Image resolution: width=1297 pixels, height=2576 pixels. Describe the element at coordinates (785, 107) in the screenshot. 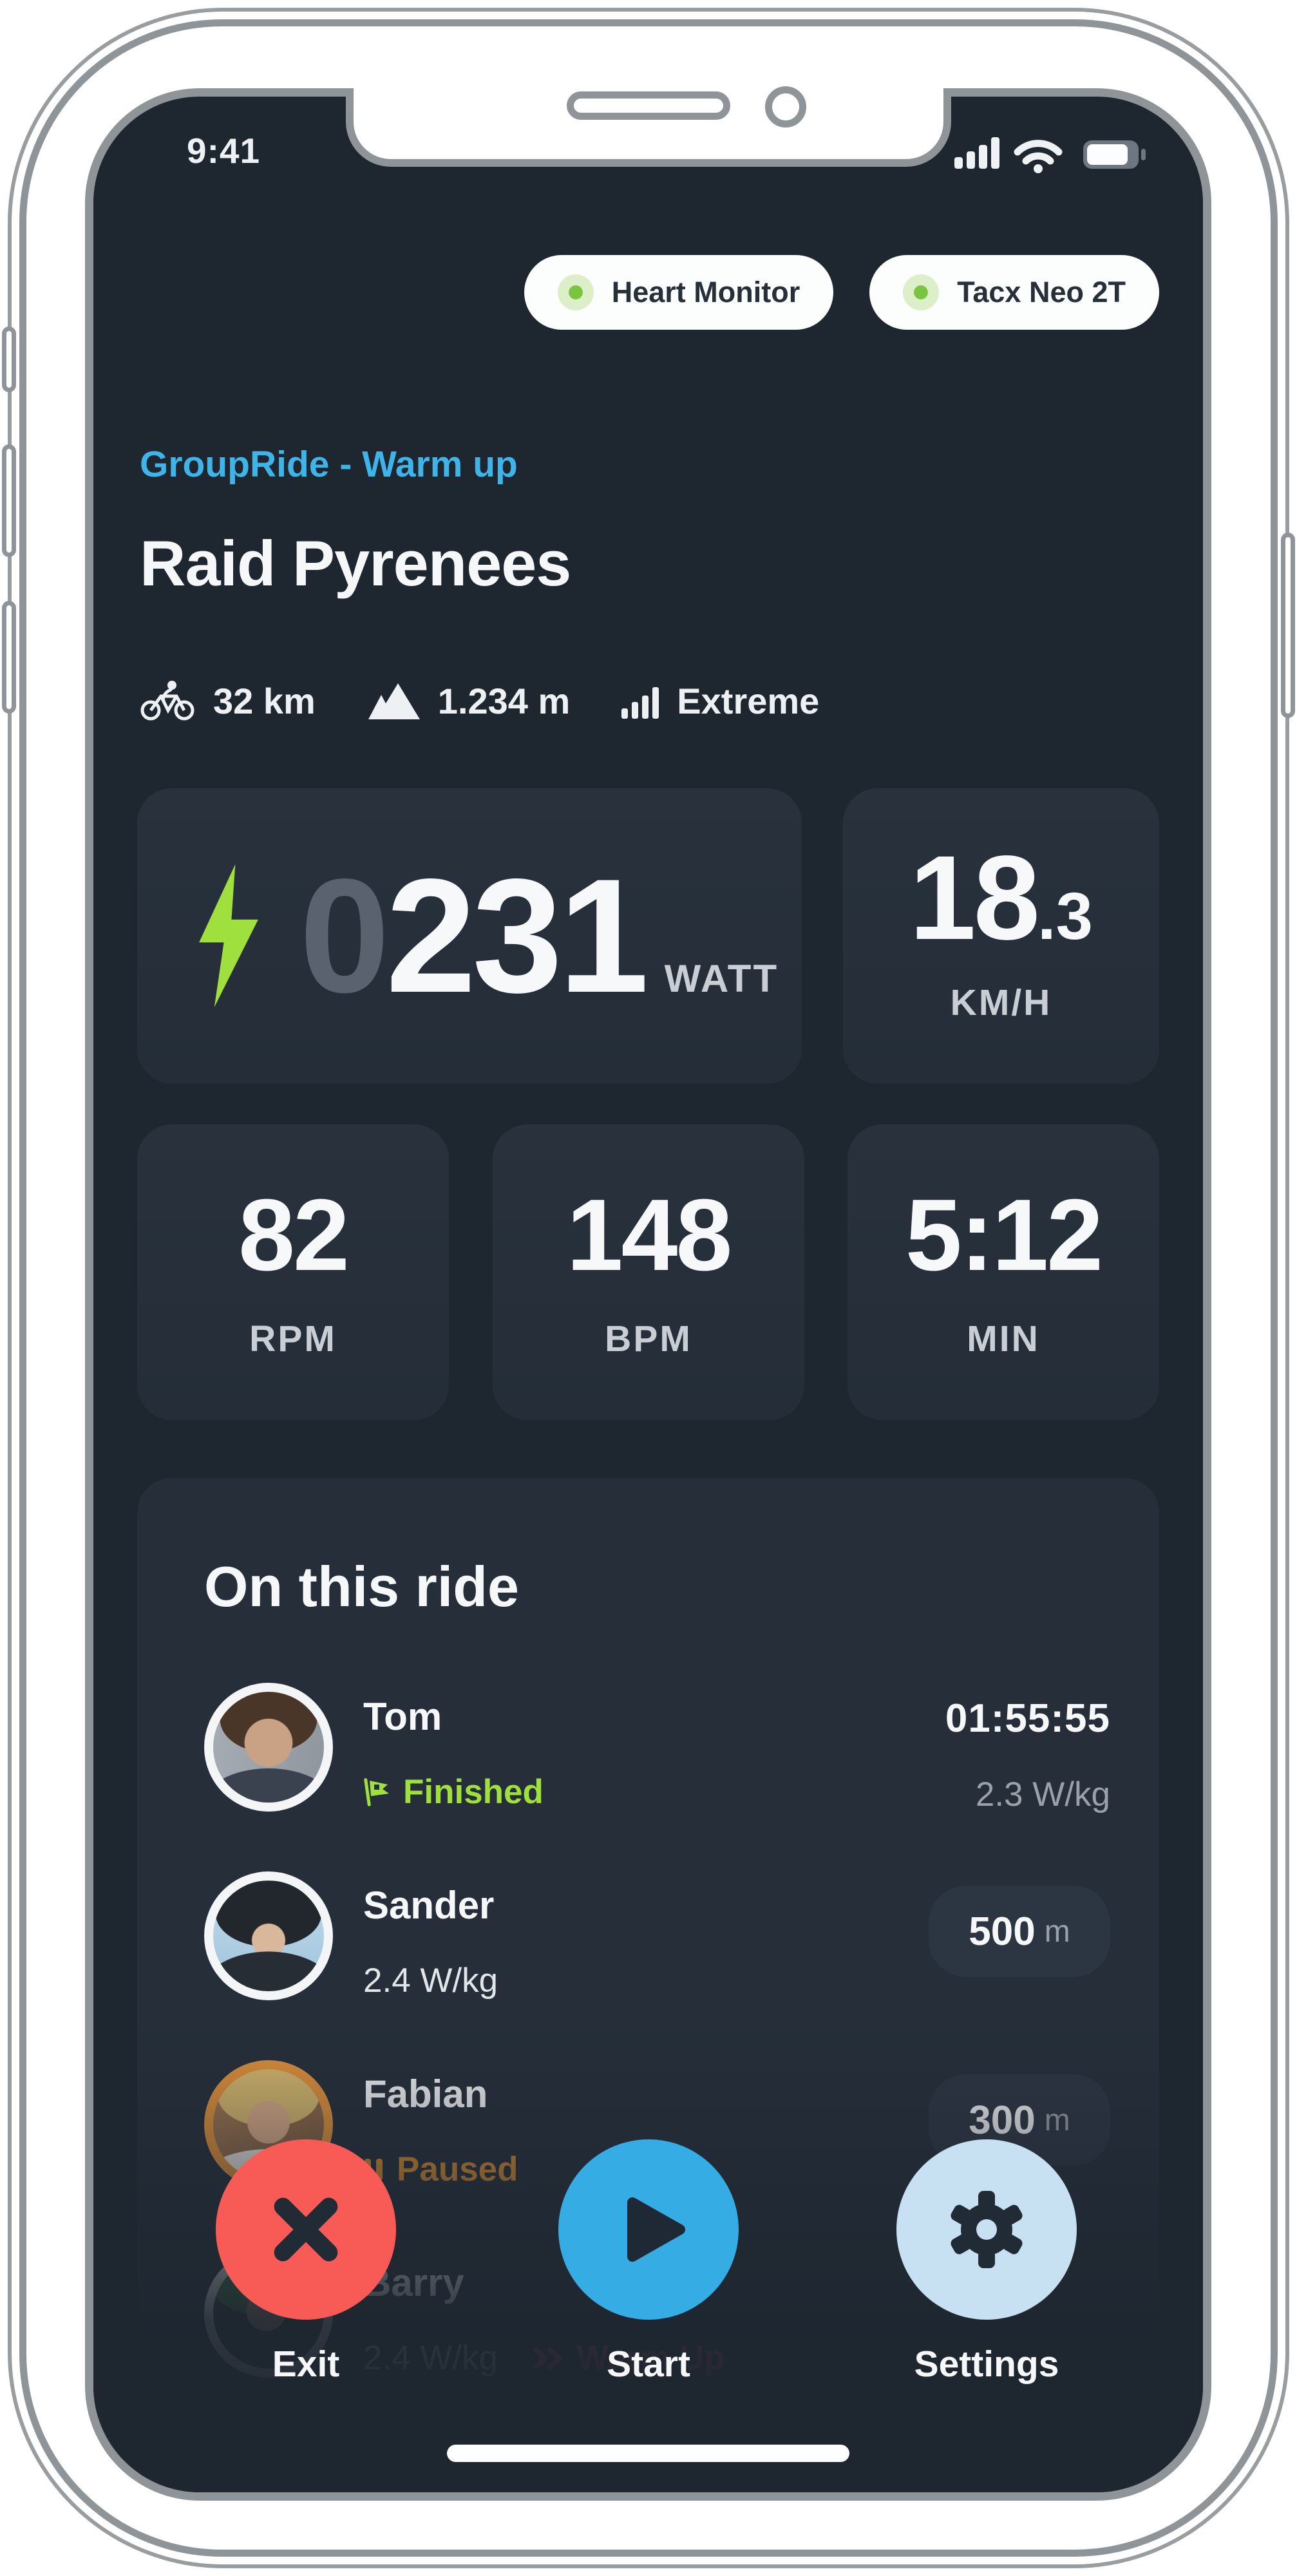

I see `camera-icon` at that location.